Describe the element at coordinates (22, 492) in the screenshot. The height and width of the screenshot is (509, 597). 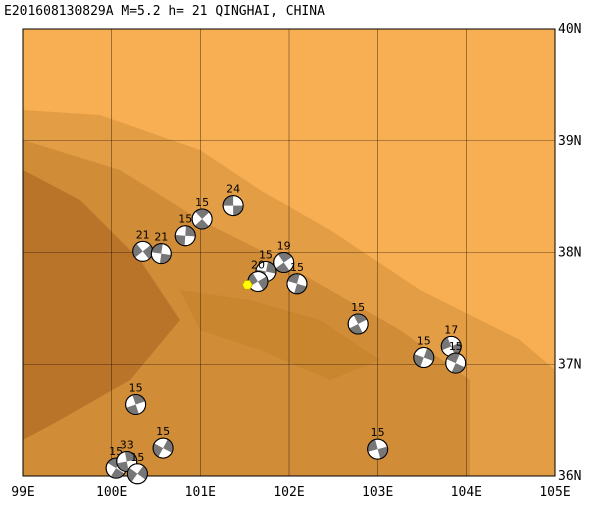
I see `x-tick-label: 99E` at that location.